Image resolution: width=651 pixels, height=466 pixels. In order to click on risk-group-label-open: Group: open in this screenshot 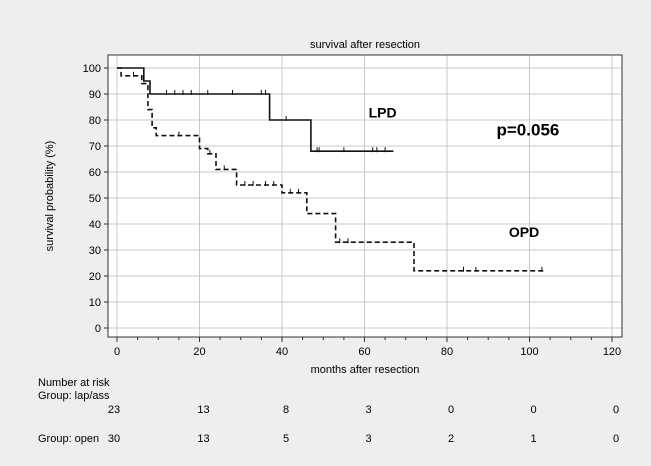, I will do `click(68, 439)`.